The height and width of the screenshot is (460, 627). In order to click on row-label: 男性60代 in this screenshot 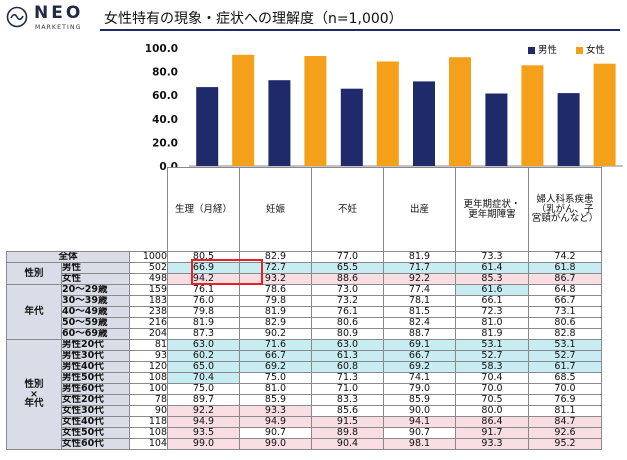, I will do `click(95, 389)`.